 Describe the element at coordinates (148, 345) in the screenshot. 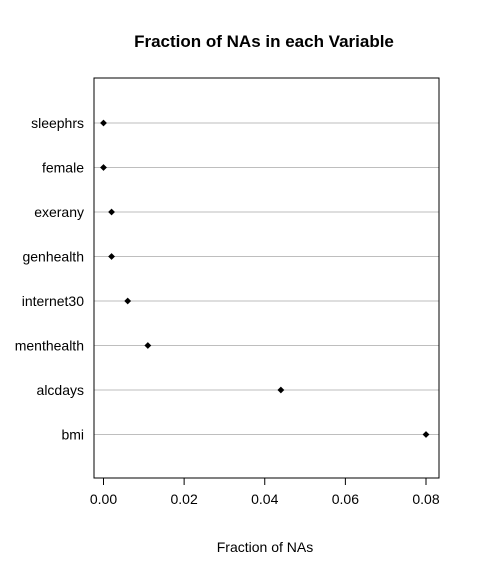

I see `point-menthealth` at that location.